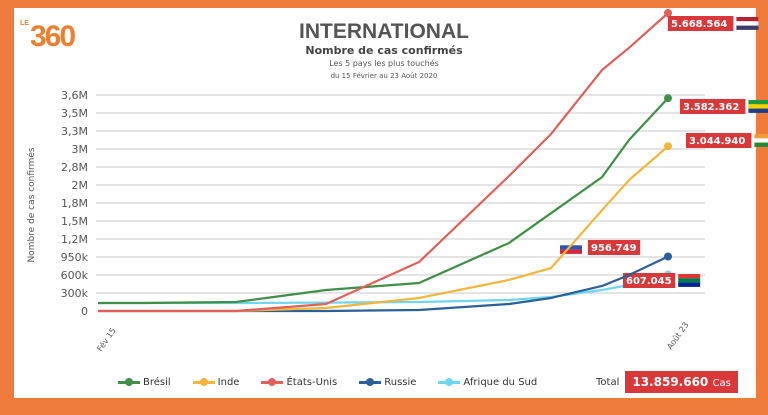  Describe the element at coordinates (74, 239) in the screenshot. I see `y-tick-label: 1,2M` at that location.